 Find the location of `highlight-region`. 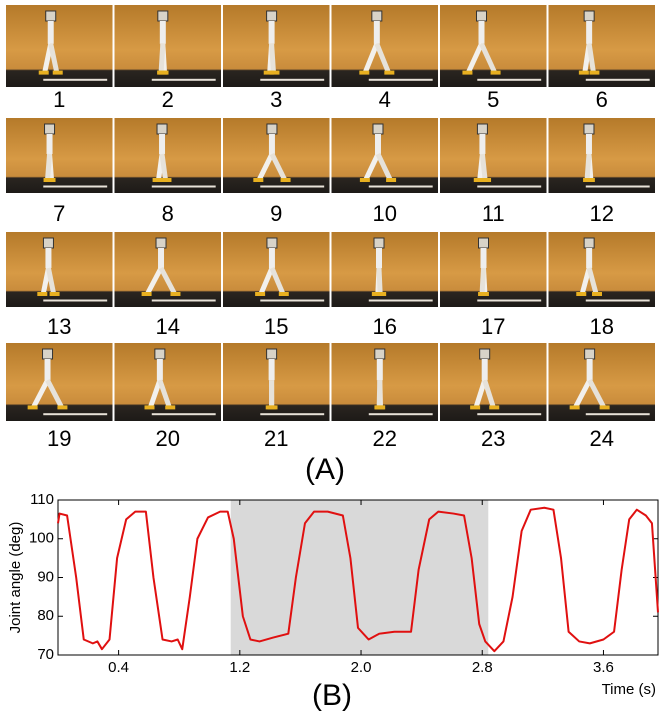

highlight-region is located at coordinates (360, 577).